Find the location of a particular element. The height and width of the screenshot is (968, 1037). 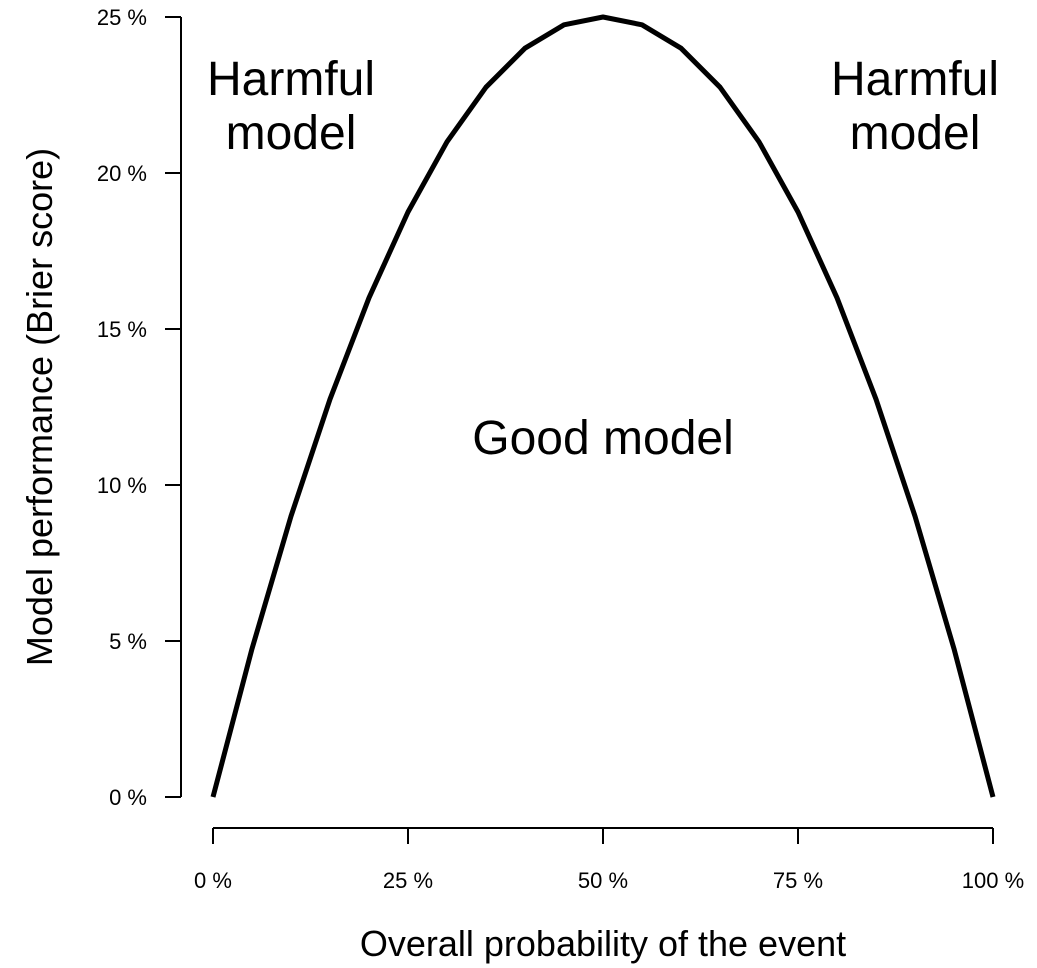

y-tick-label: 20 % is located at coordinates (122, 173).